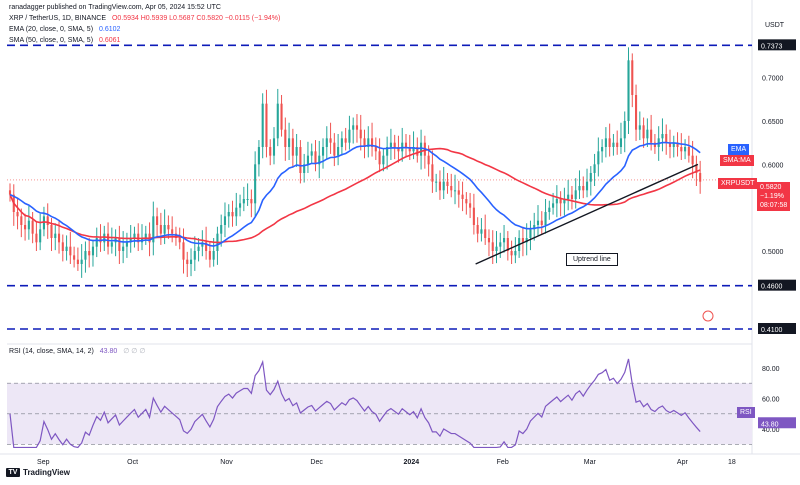  I want to click on ema-legend: EMA (20, close, 0, SMA, 5) 0.6102, so click(64, 29).